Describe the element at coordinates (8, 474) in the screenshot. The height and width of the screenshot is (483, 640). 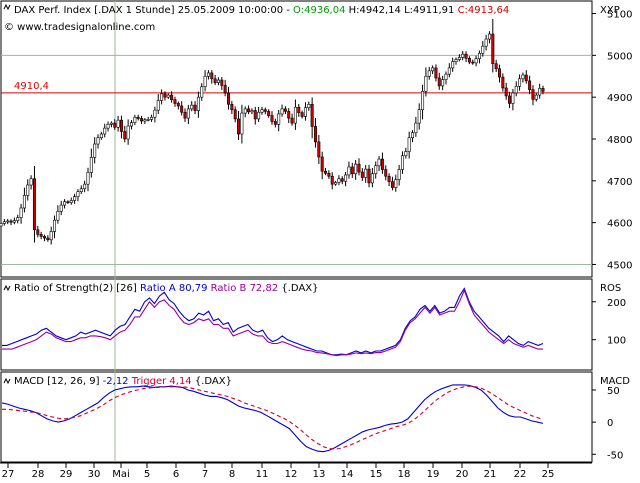
I see `xtick-label-27: 27` at that location.